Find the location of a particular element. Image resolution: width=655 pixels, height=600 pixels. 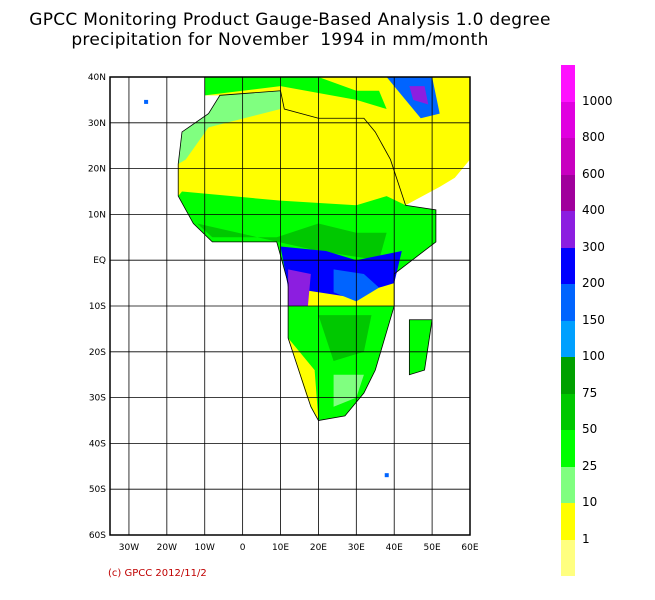

lat-label: 50S is located at coordinates (97, 490).